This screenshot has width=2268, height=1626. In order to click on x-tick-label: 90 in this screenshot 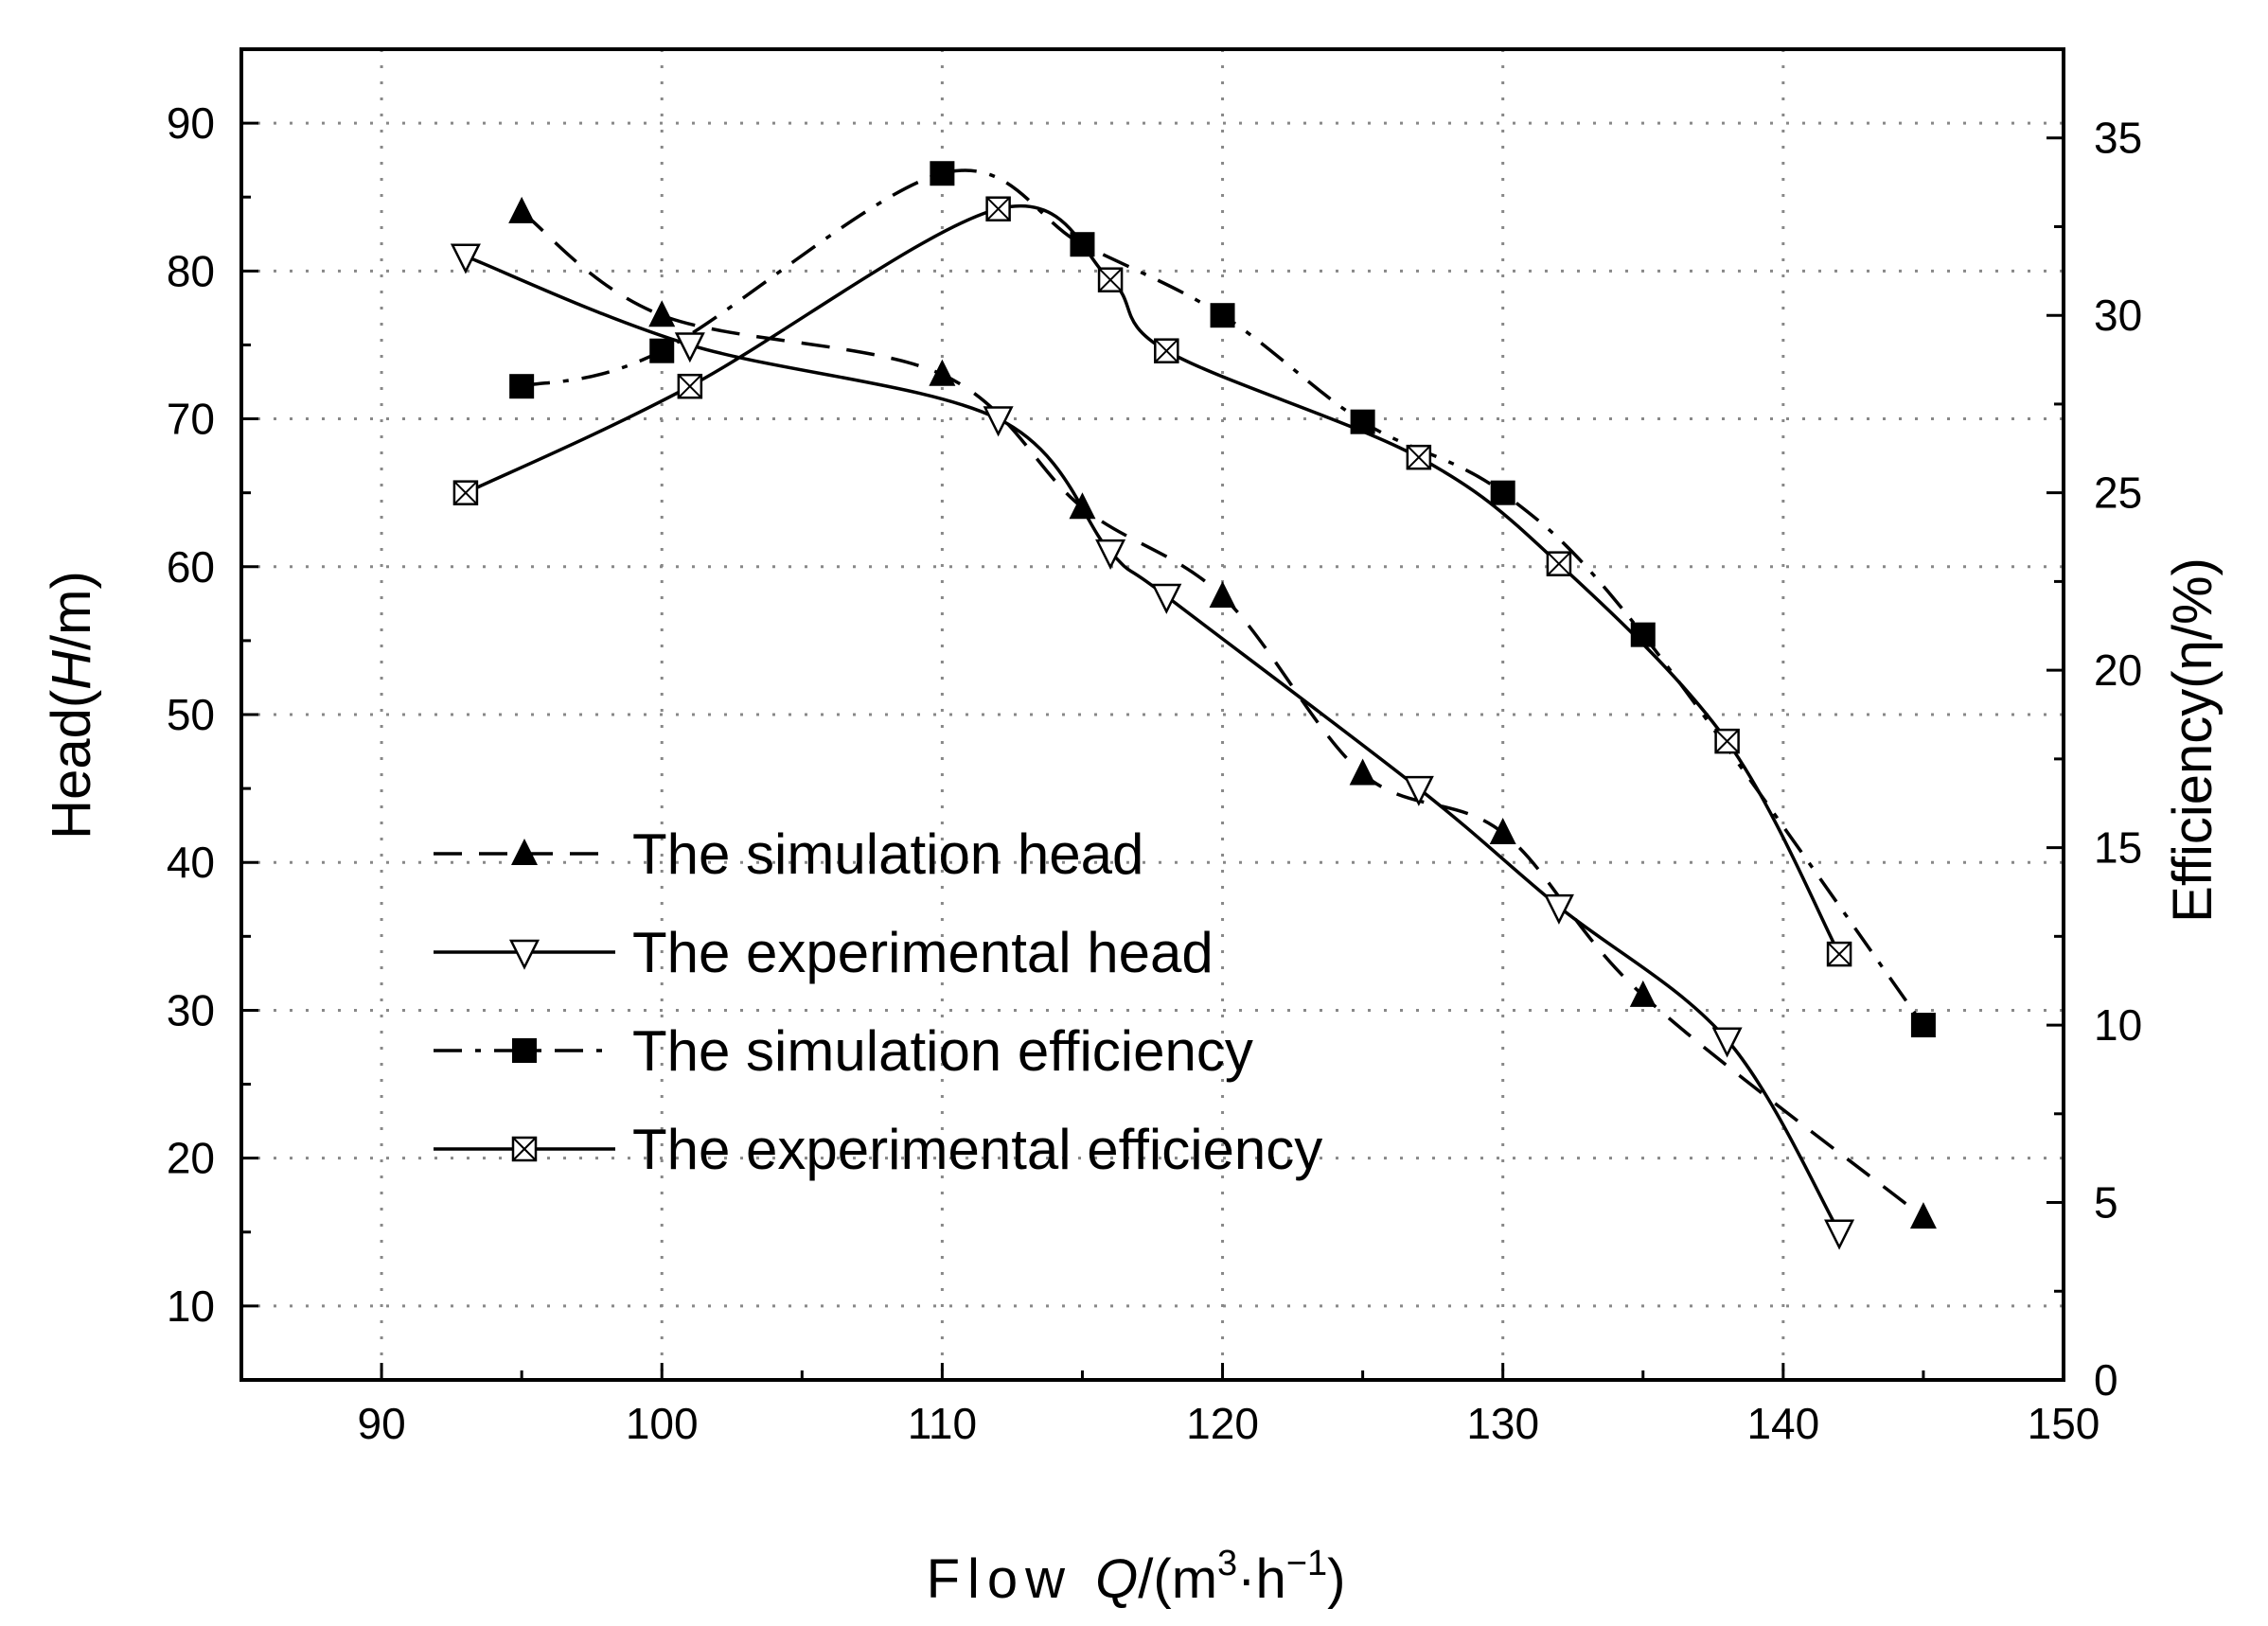, I will do `click(381, 1423)`.